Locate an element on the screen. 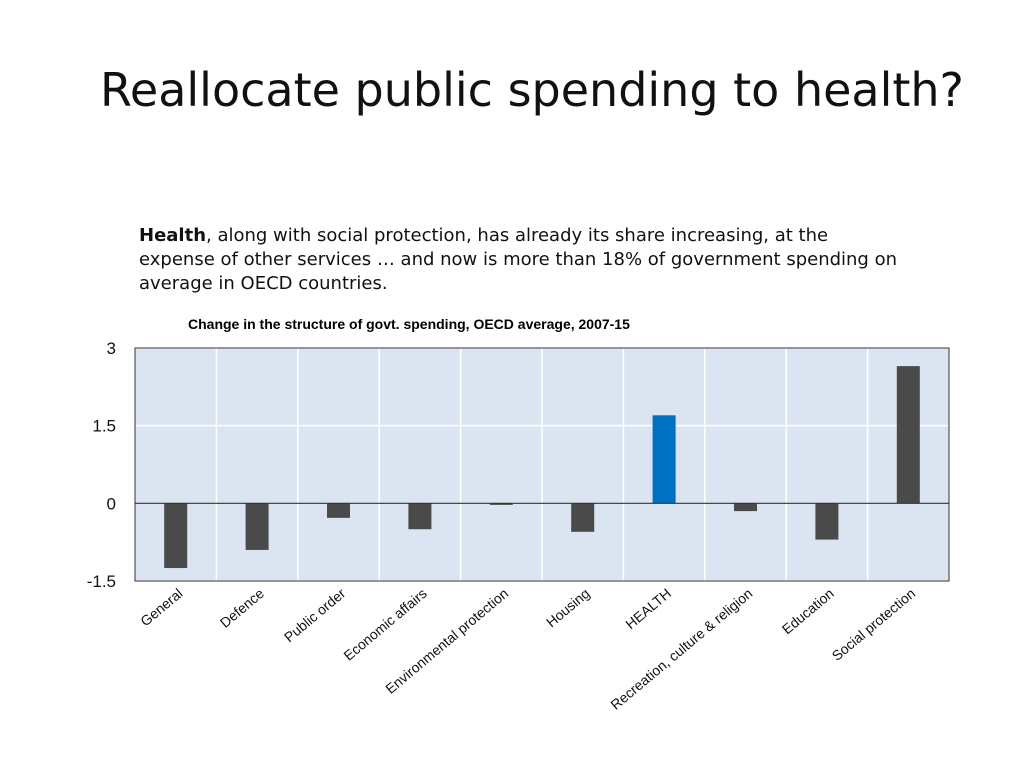 Image resolution: width=1024 pixels, height=768 pixels. x-tick-label: Social protection is located at coordinates (874, 624).